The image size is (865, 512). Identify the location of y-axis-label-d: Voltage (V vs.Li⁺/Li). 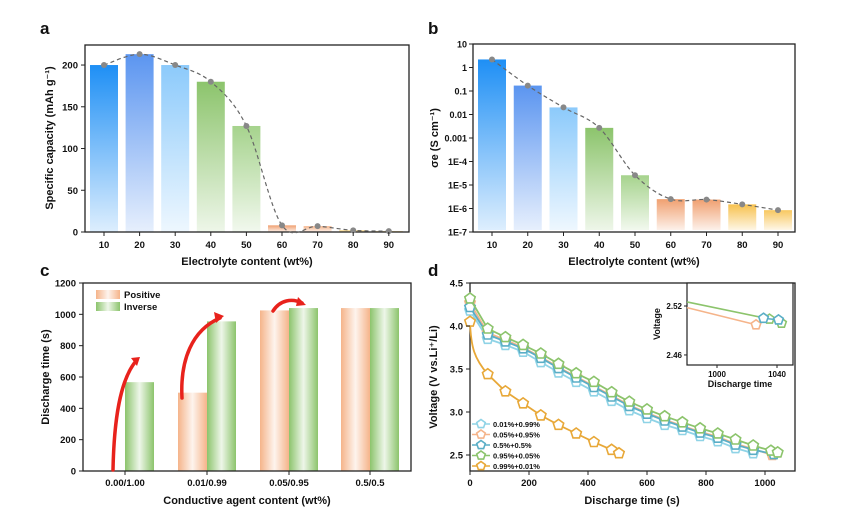
(434, 377).